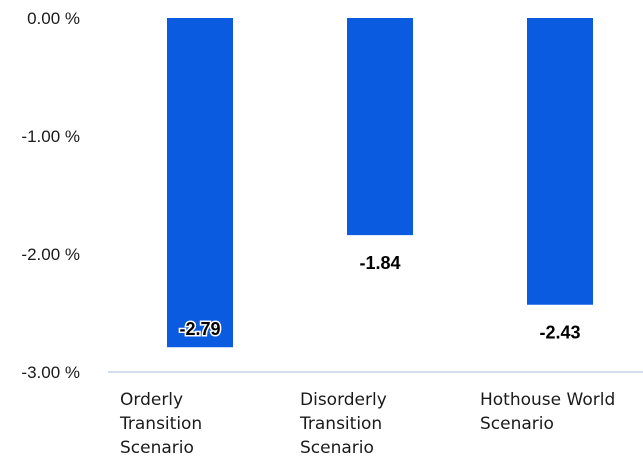  Describe the element at coordinates (151, 400) in the screenshot. I see `x-tick-label-line: Orderly` at that location.